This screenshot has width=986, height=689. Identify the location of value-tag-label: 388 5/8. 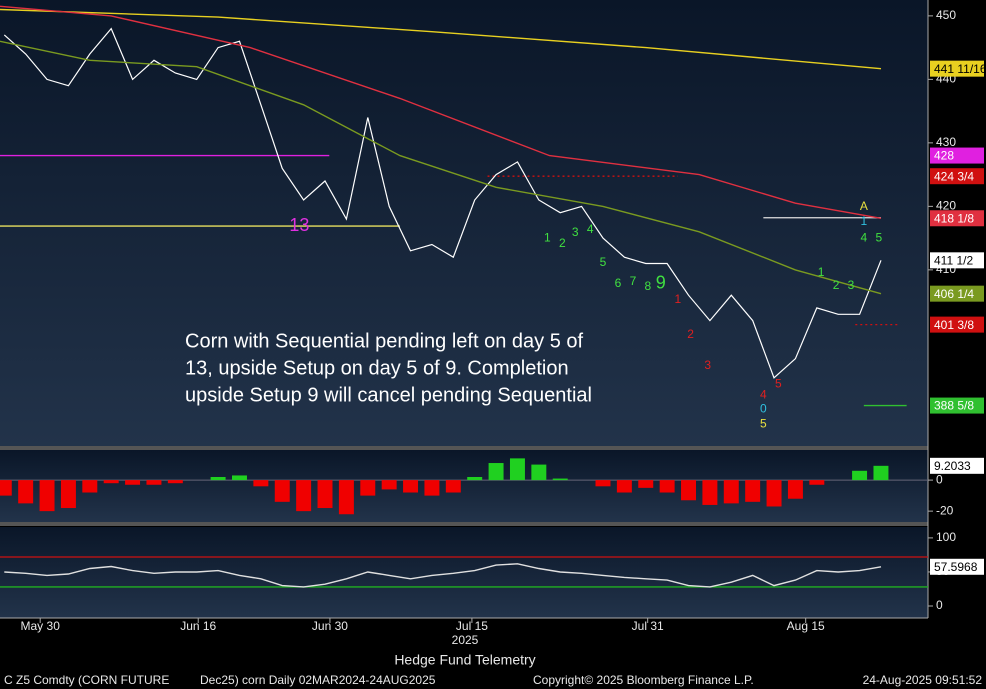
(954, 406).